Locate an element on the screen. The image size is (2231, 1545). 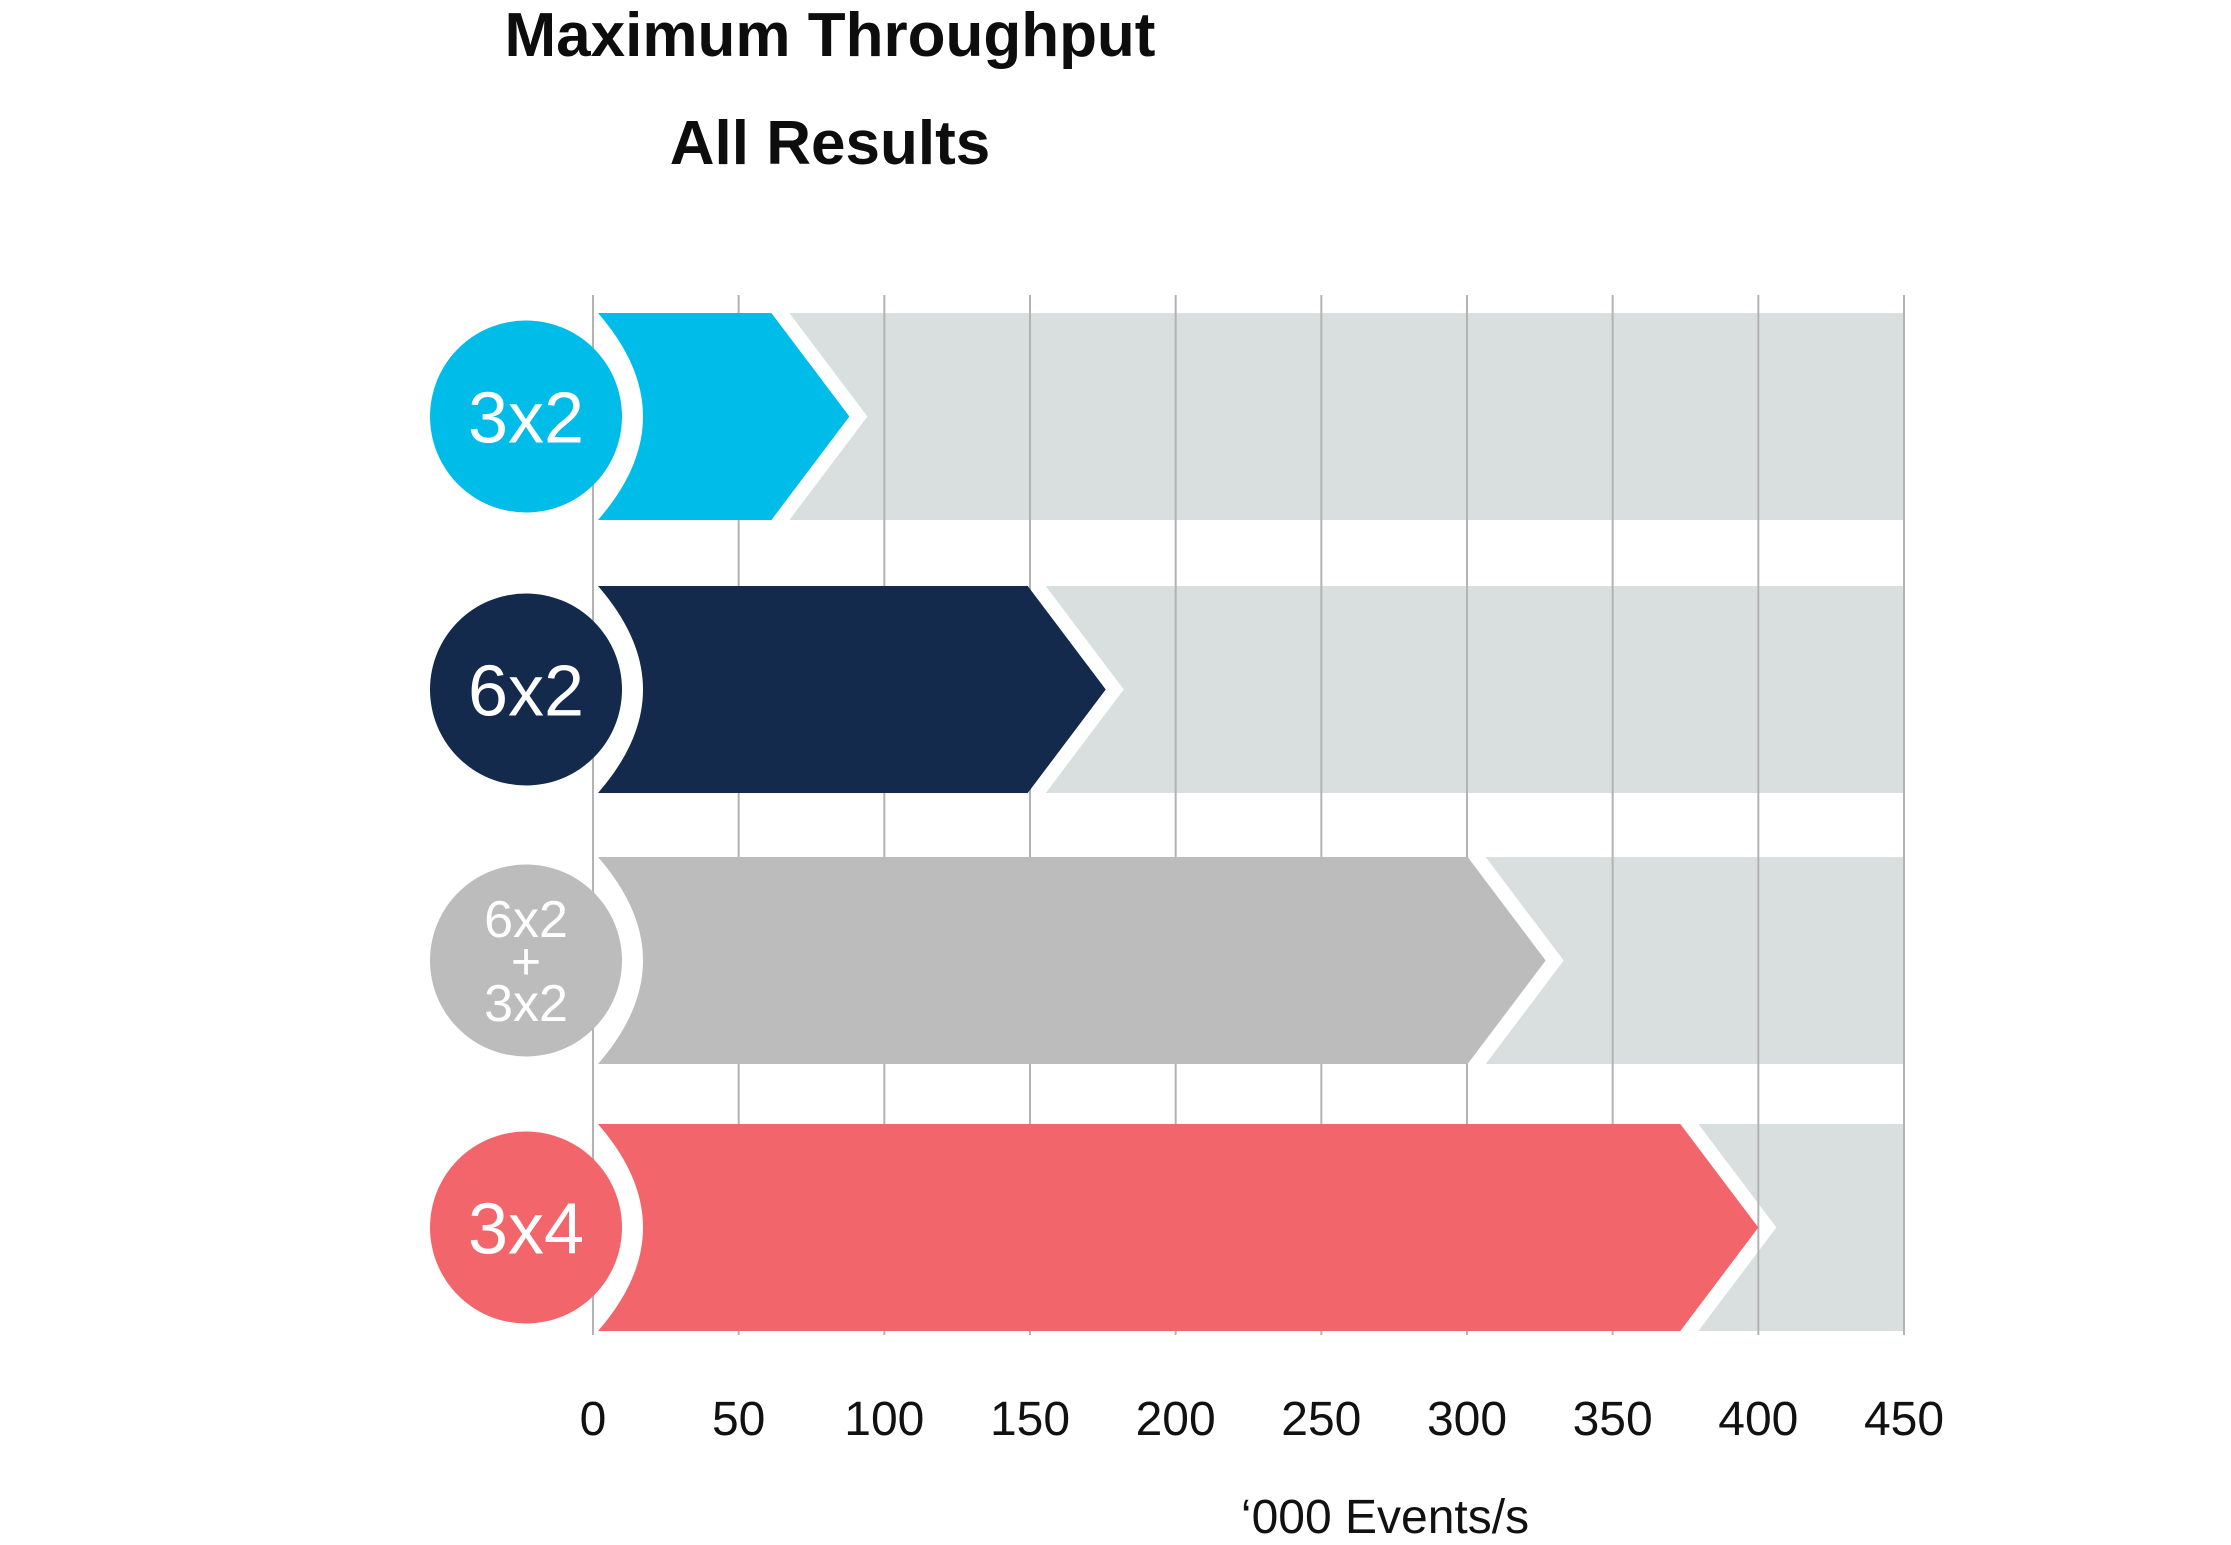
x-tick-label: 250 is located at coordinates (1321, 1419).